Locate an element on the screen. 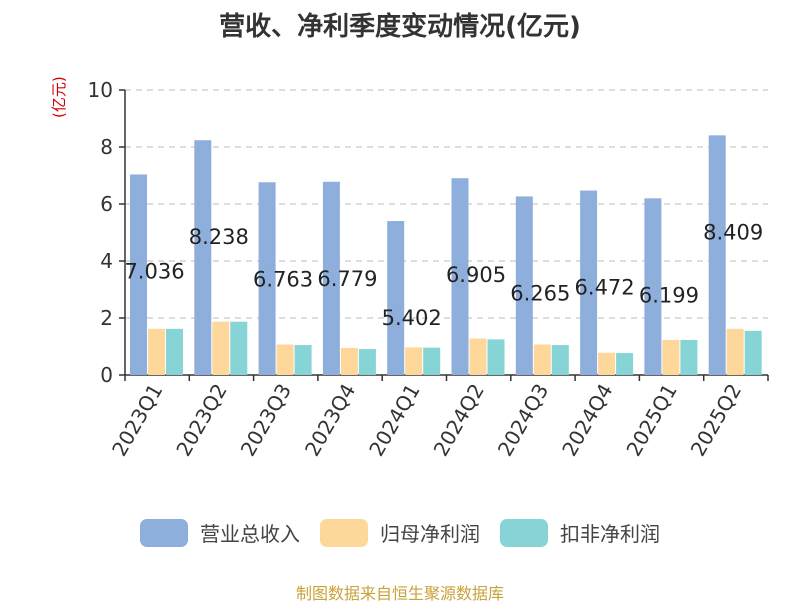 Image resolution: width=800 pixels, height=604 pixels. legend-swatch-revenue is located at coordinates (164, 532).